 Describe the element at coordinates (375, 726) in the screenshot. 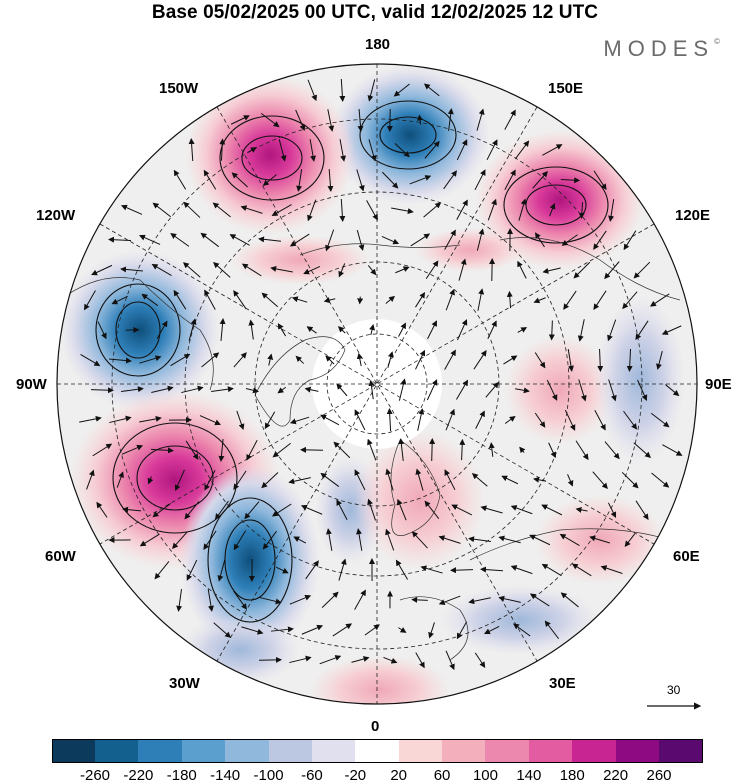

I see `lon-label-0: 0` at that location.